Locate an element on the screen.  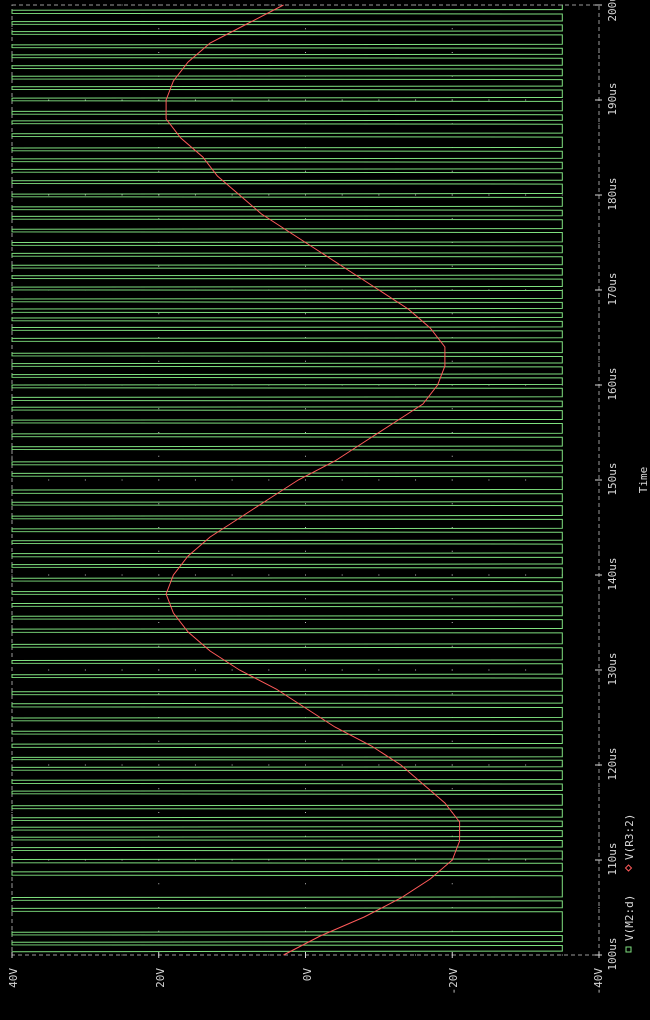
x-tick-label: 100us is located at coordinates (612, 953).